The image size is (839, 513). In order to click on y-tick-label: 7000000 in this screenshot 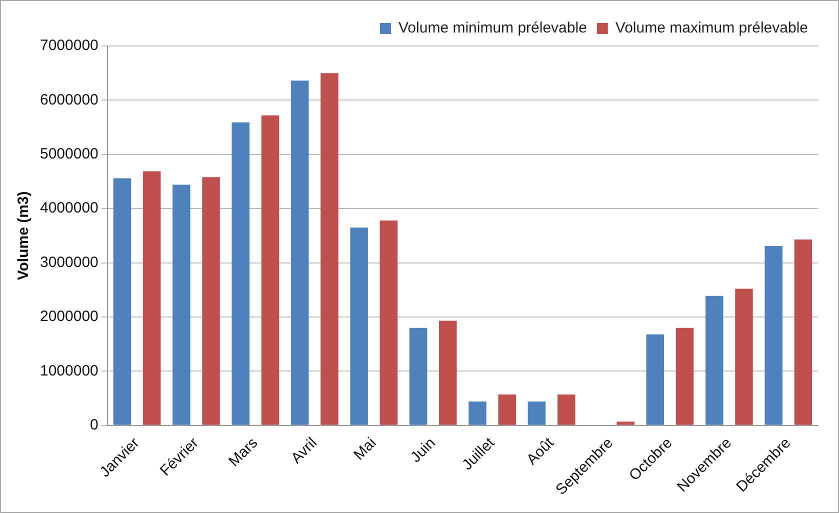, I will do `click(69, 45)`.